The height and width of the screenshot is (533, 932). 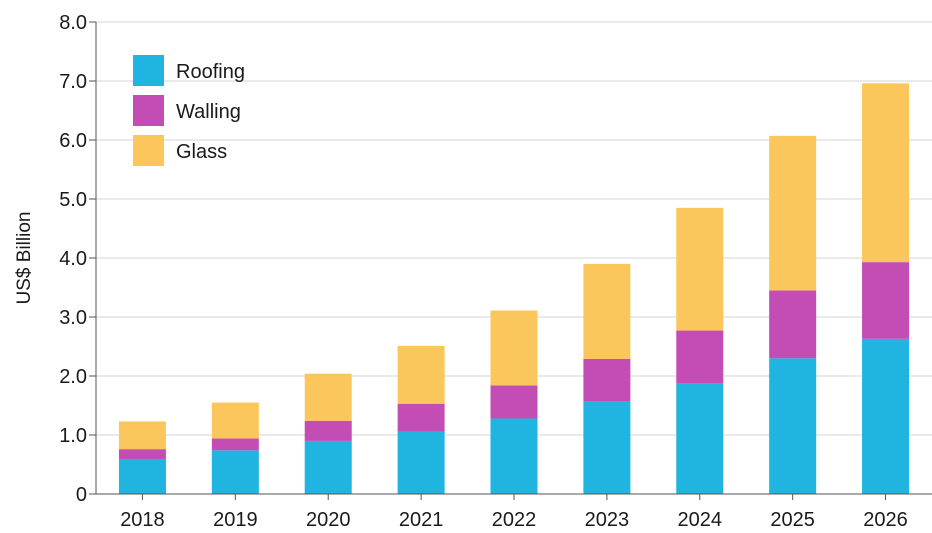 What do you see at coordinates (235, 472) in the screenshot?
I see `bar-roofing-2019` at bounding box center [235, 472].